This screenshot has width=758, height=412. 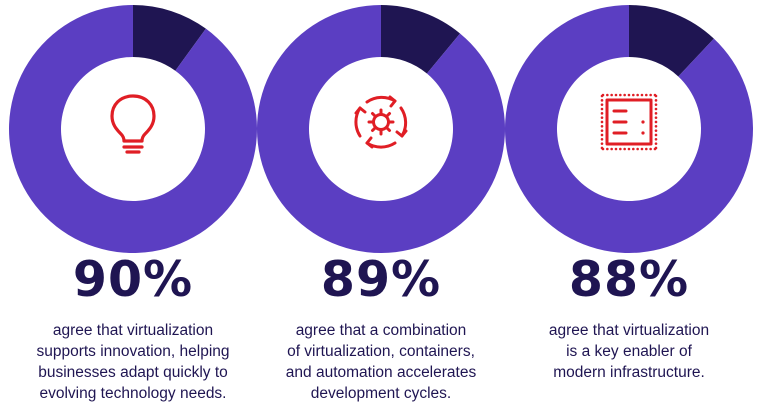 I want to click on caption-line: supports innovation, helping, so click(x=133, y=351).